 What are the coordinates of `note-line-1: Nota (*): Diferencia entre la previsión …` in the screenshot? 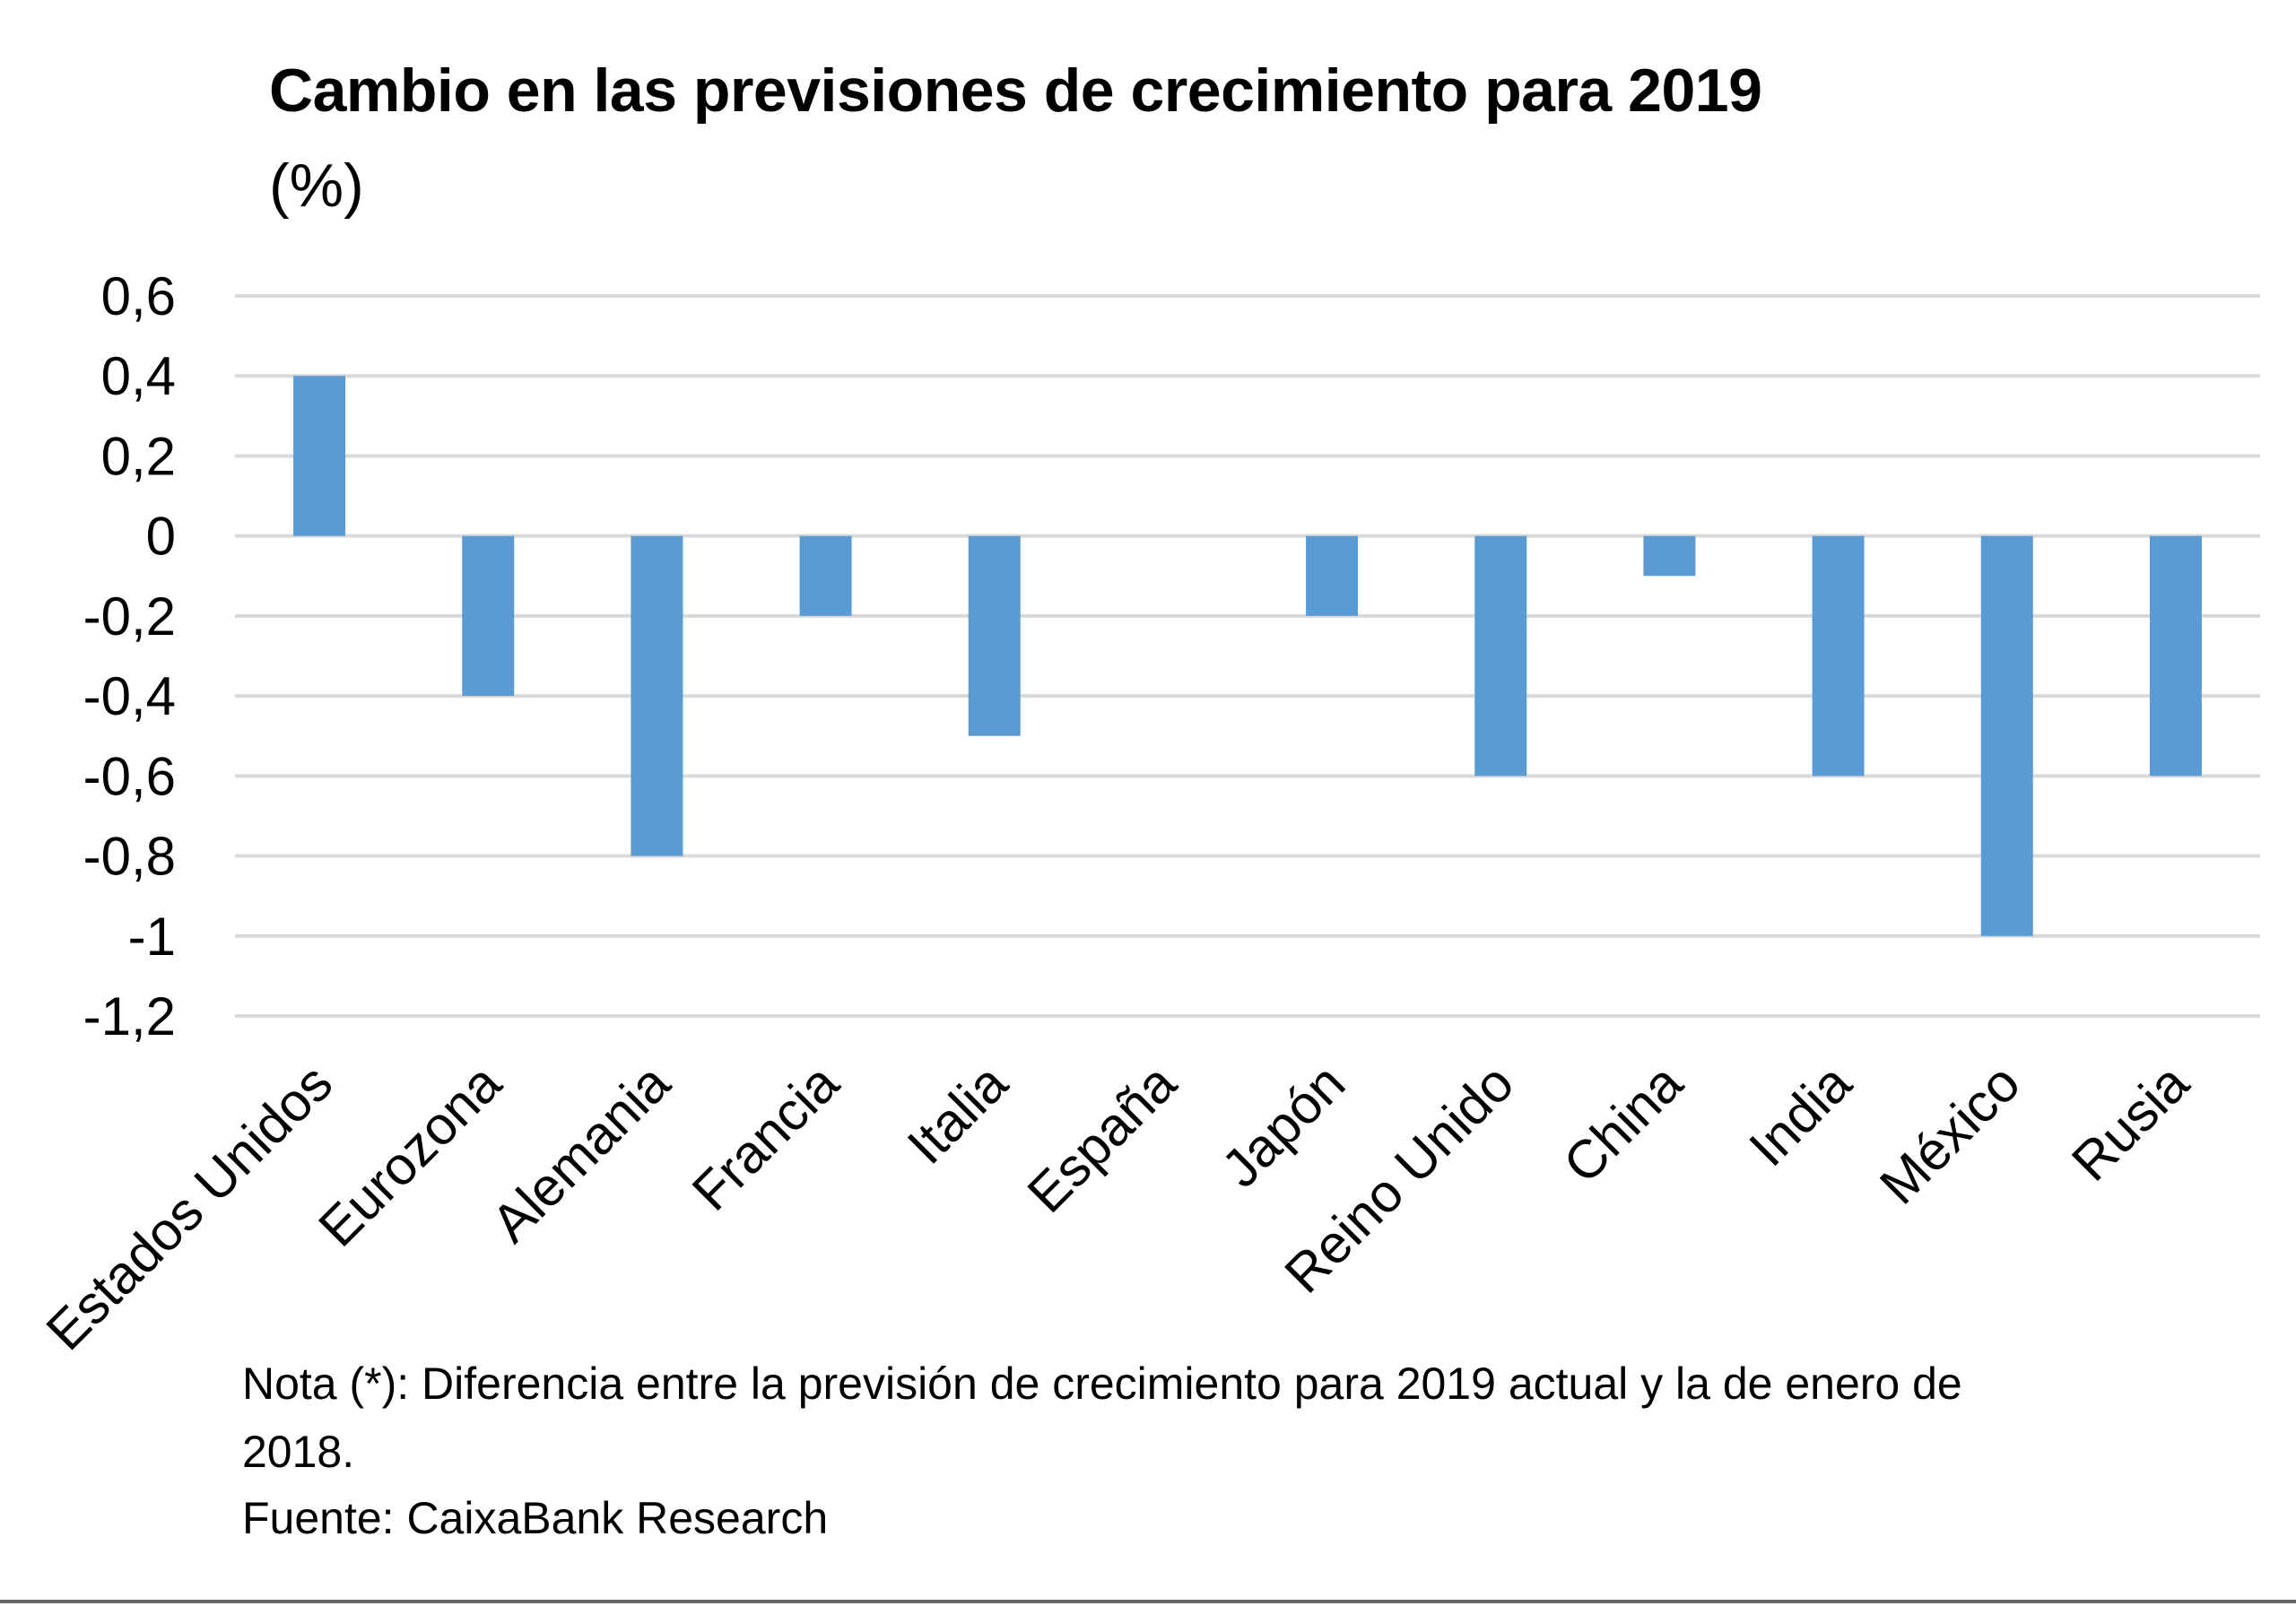 It's located at (1102, 1384).